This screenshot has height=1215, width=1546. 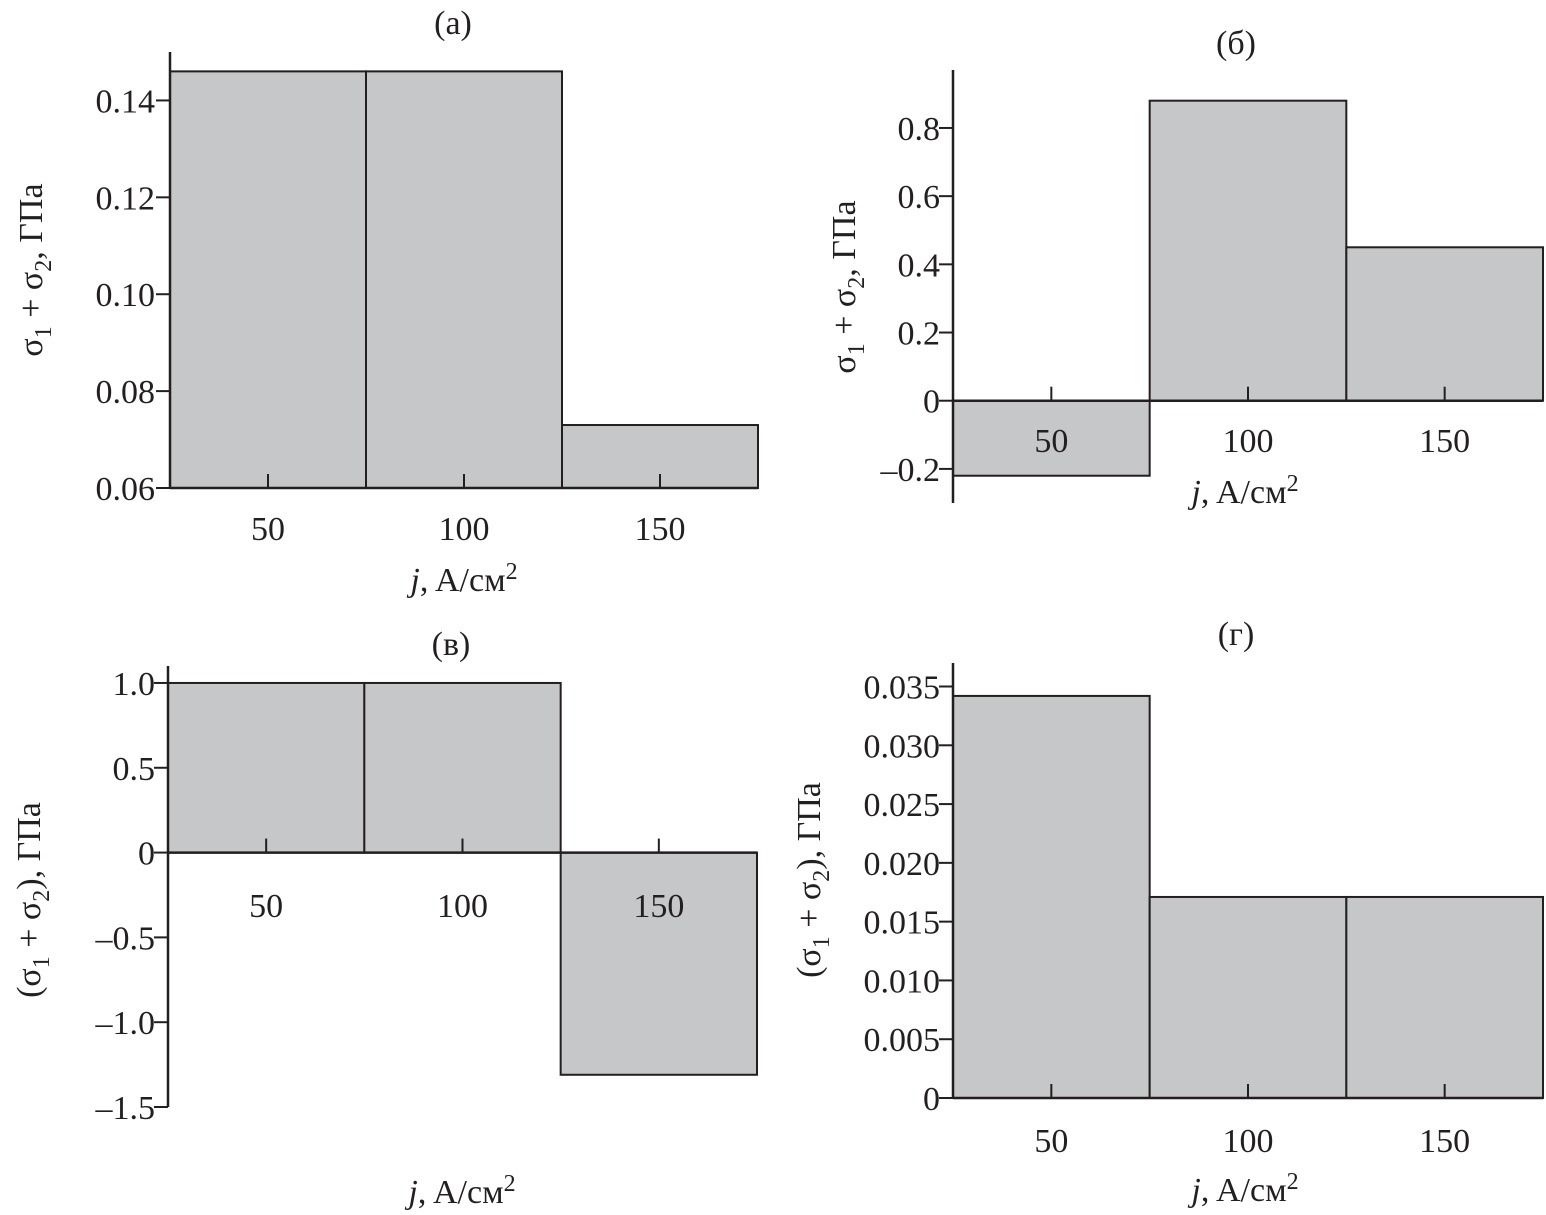 What do you see at coordinates (910, 470) in the screenshot?
I see `y-tick-label: –0.2` at bounding box center [910, 470].